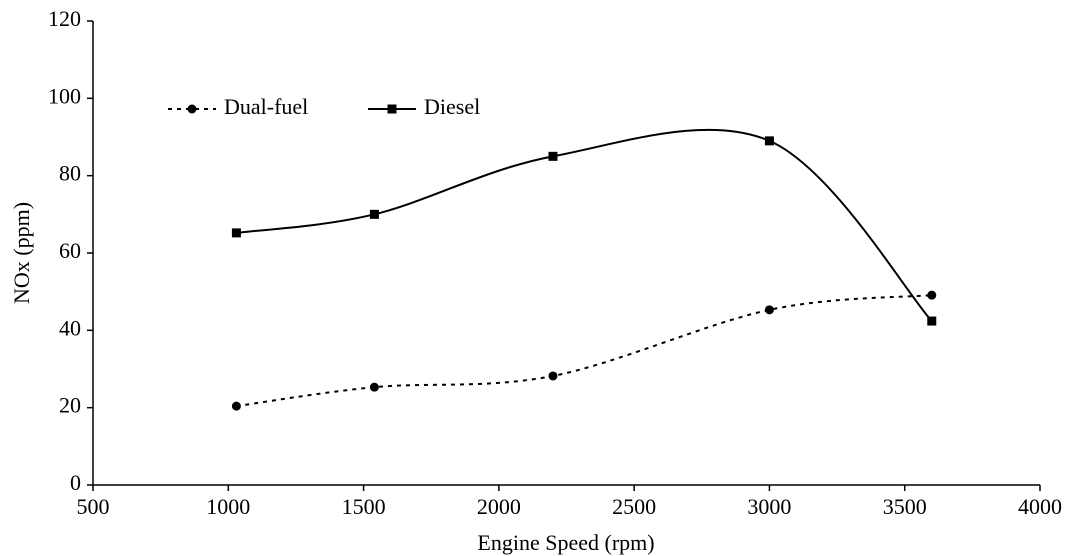 The height and width of the screenshot is (556, 1075). What do you see at coordinates (21, 253) in the screenshot?
I see `y-axis-label: NOx (ppm)` at bounding box center [21, 253].